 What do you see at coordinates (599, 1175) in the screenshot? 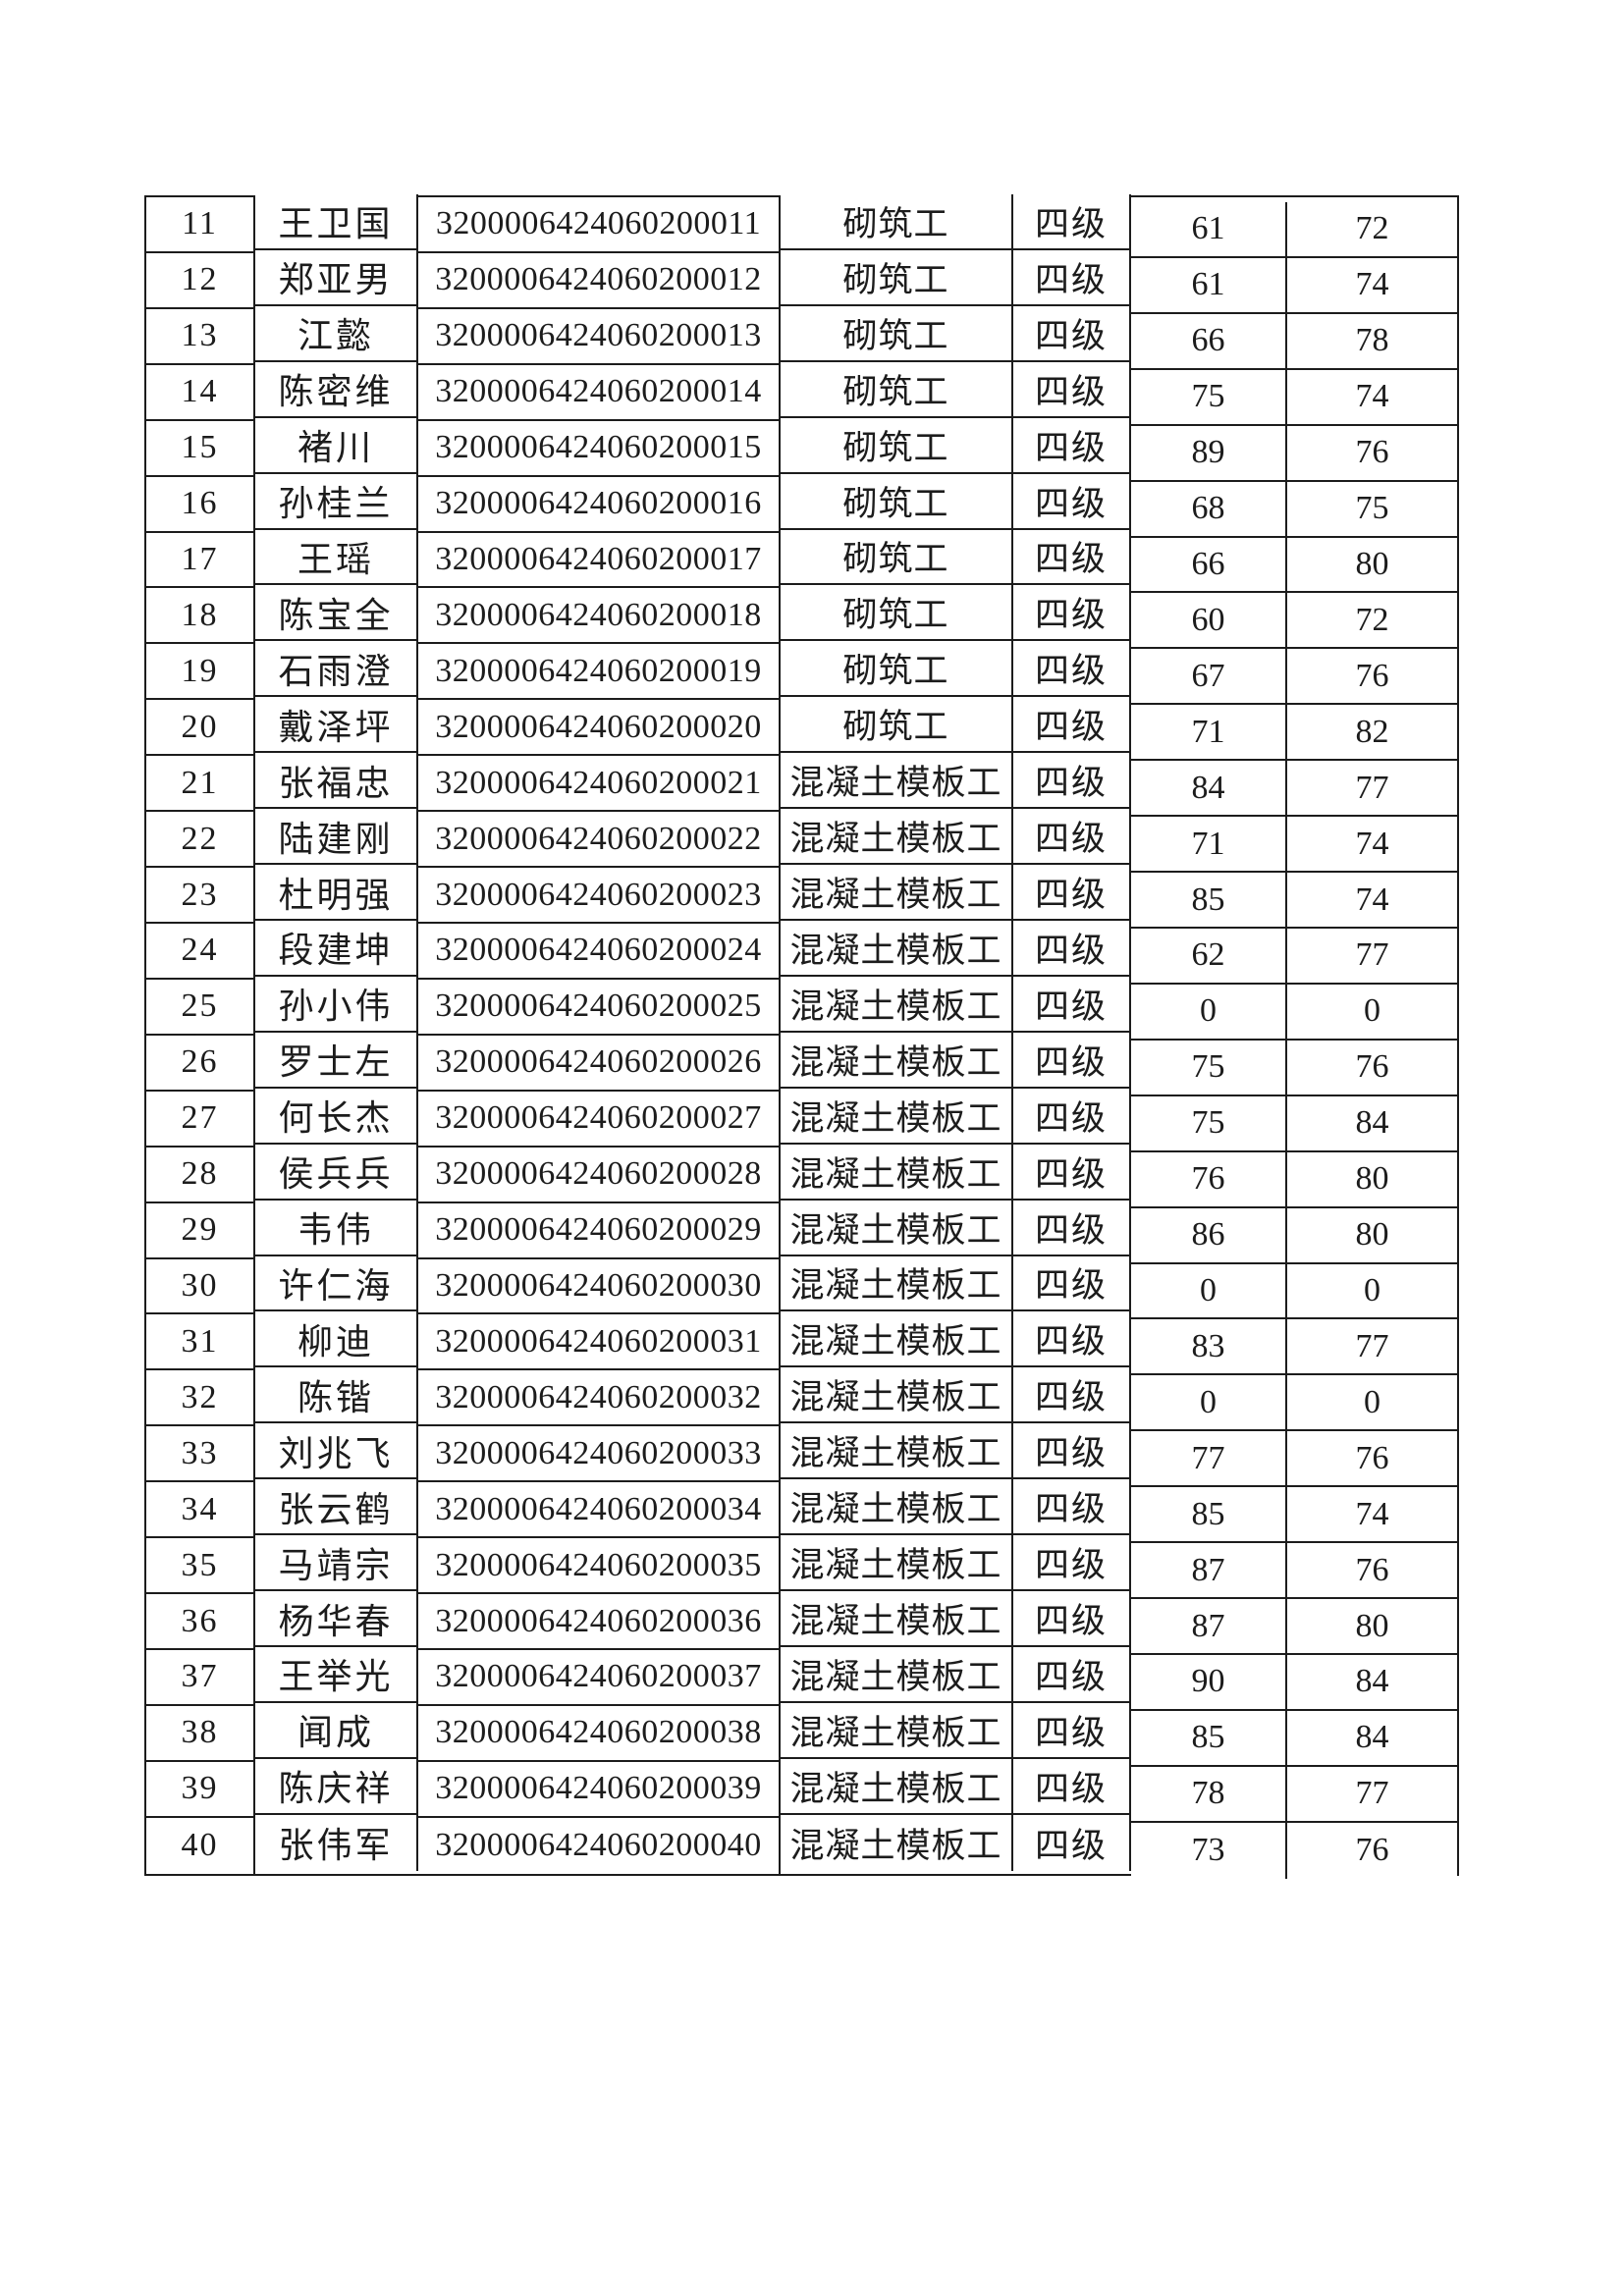
I see `cell-cert_id: 3200006424060200028` at bounding box center [599, 1175].